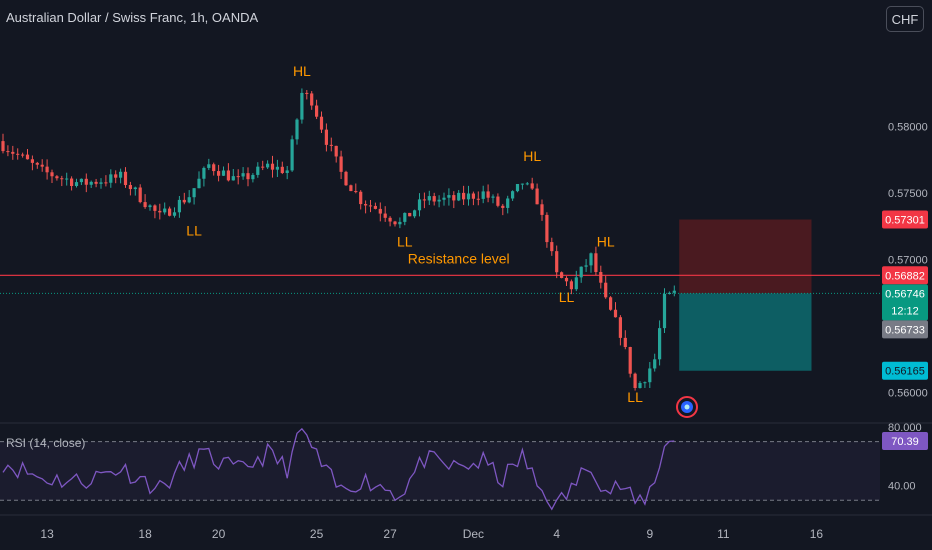  I want to click on price-axis: 0.58000 0.57500 0.57000 0.56000 80.000 40.00, so click(908, 306).